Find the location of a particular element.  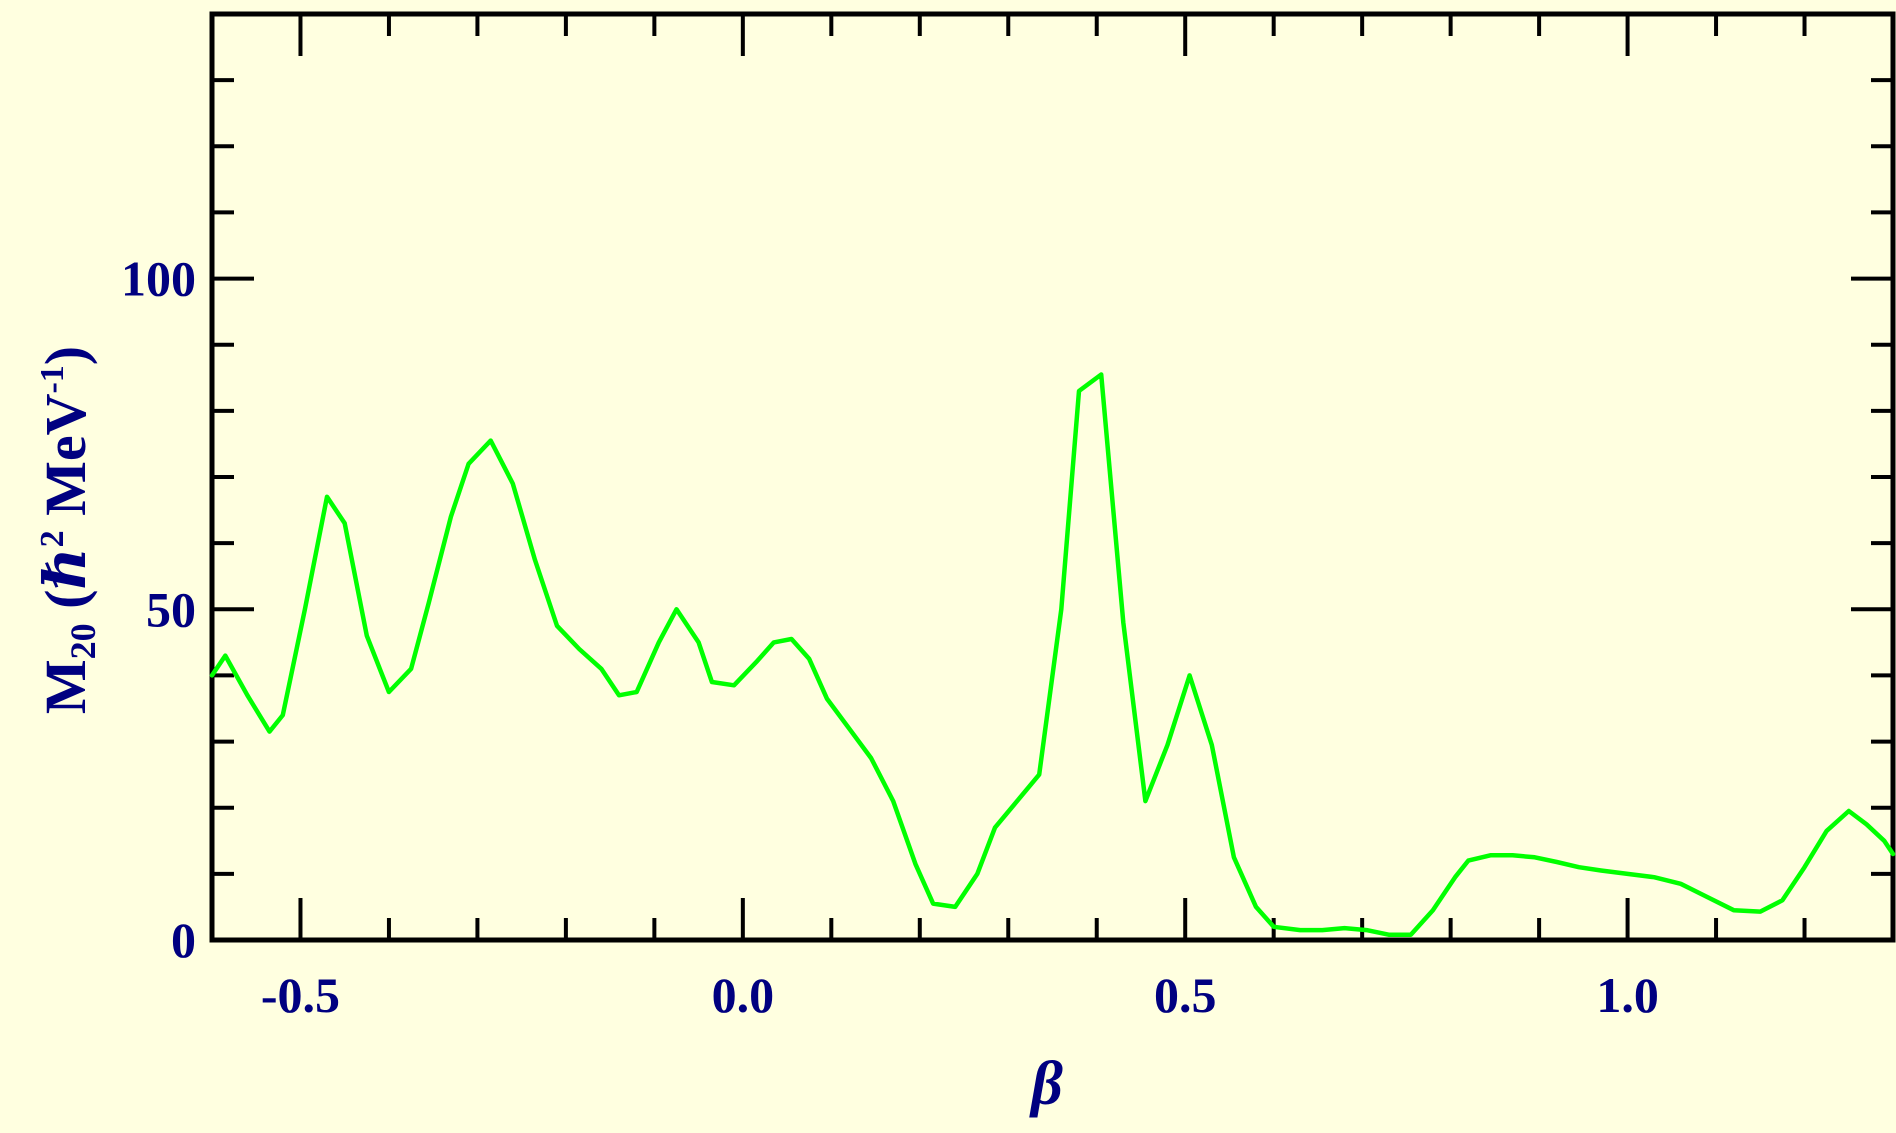

y-tick-label: 0 is located at coordinates (183, 940).